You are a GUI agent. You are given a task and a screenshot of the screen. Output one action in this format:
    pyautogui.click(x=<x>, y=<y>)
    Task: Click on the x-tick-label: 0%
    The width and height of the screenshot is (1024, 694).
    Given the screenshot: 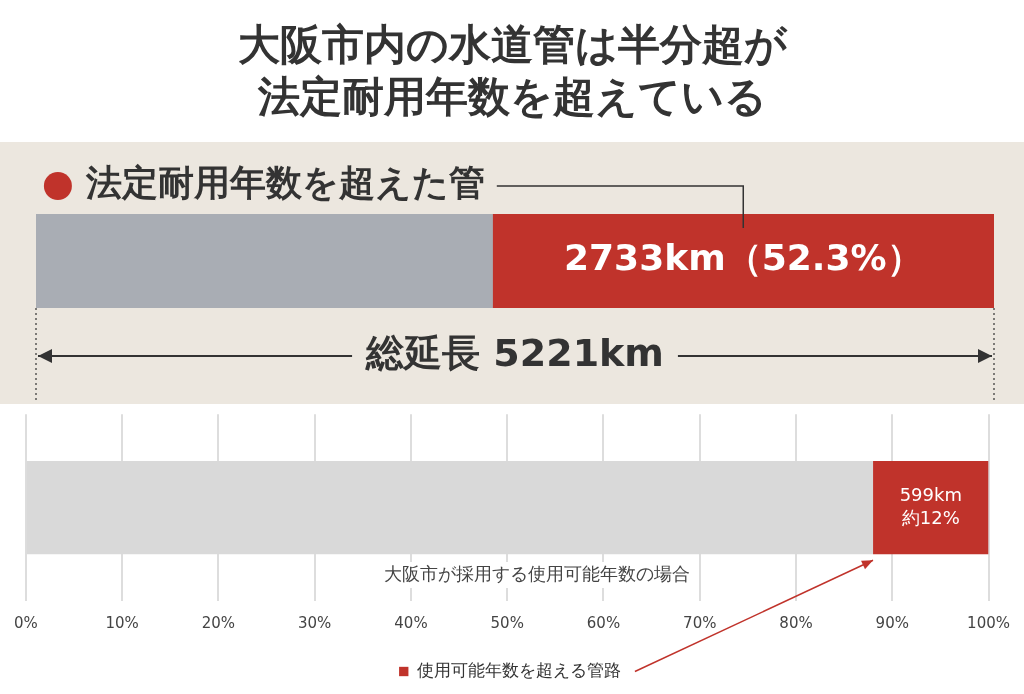 What is the action you would take?
    pyautogui.click(x=26, y=622)
    